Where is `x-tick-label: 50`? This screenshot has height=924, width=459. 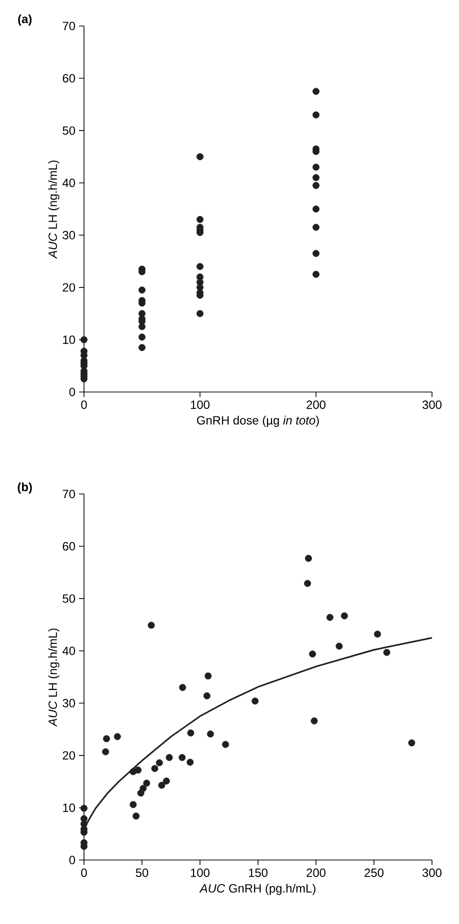
x-tick-label: 50 is located at coordinates (142, 872).